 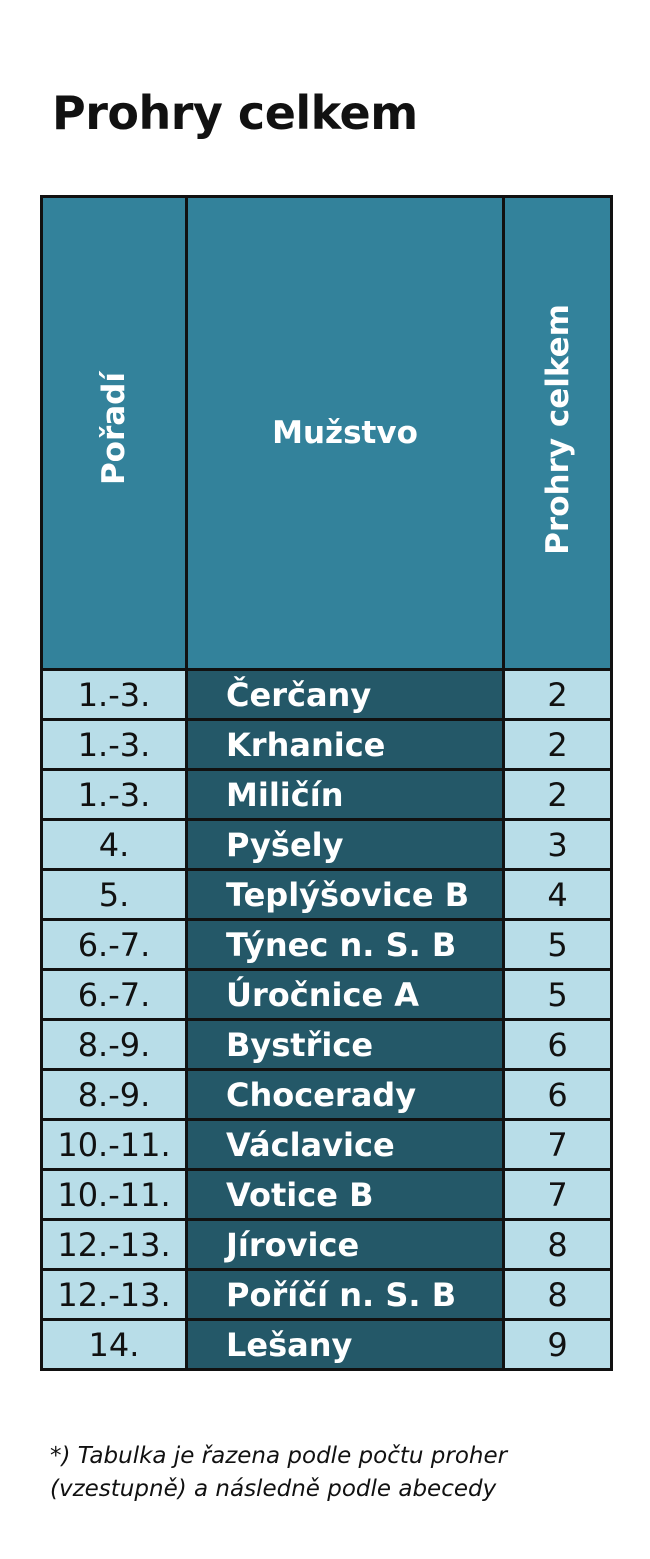 I want to click on footnote-line-1: *) Tabulka je řazena podle počtu proher, so click(x=279, y=1456).